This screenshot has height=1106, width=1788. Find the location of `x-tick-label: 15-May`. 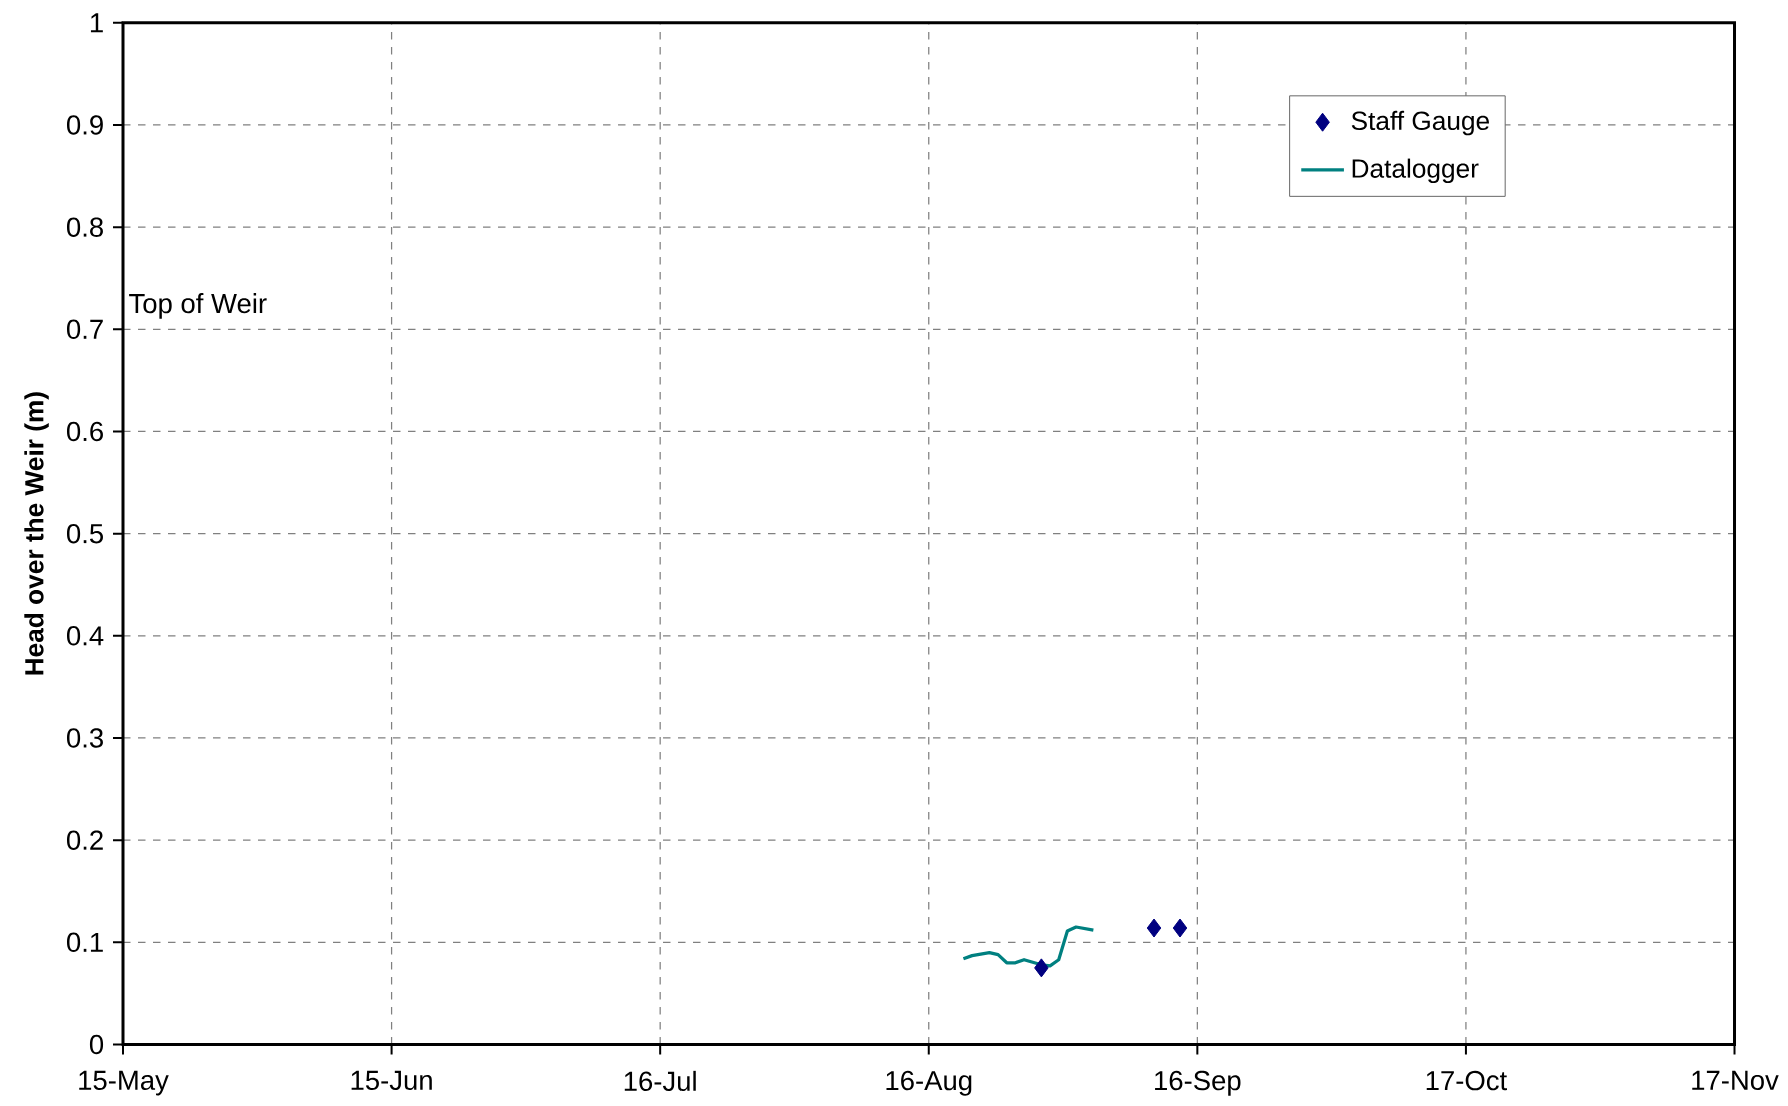

x-tick-label: 15-May is located at coordinates (124, 1083).